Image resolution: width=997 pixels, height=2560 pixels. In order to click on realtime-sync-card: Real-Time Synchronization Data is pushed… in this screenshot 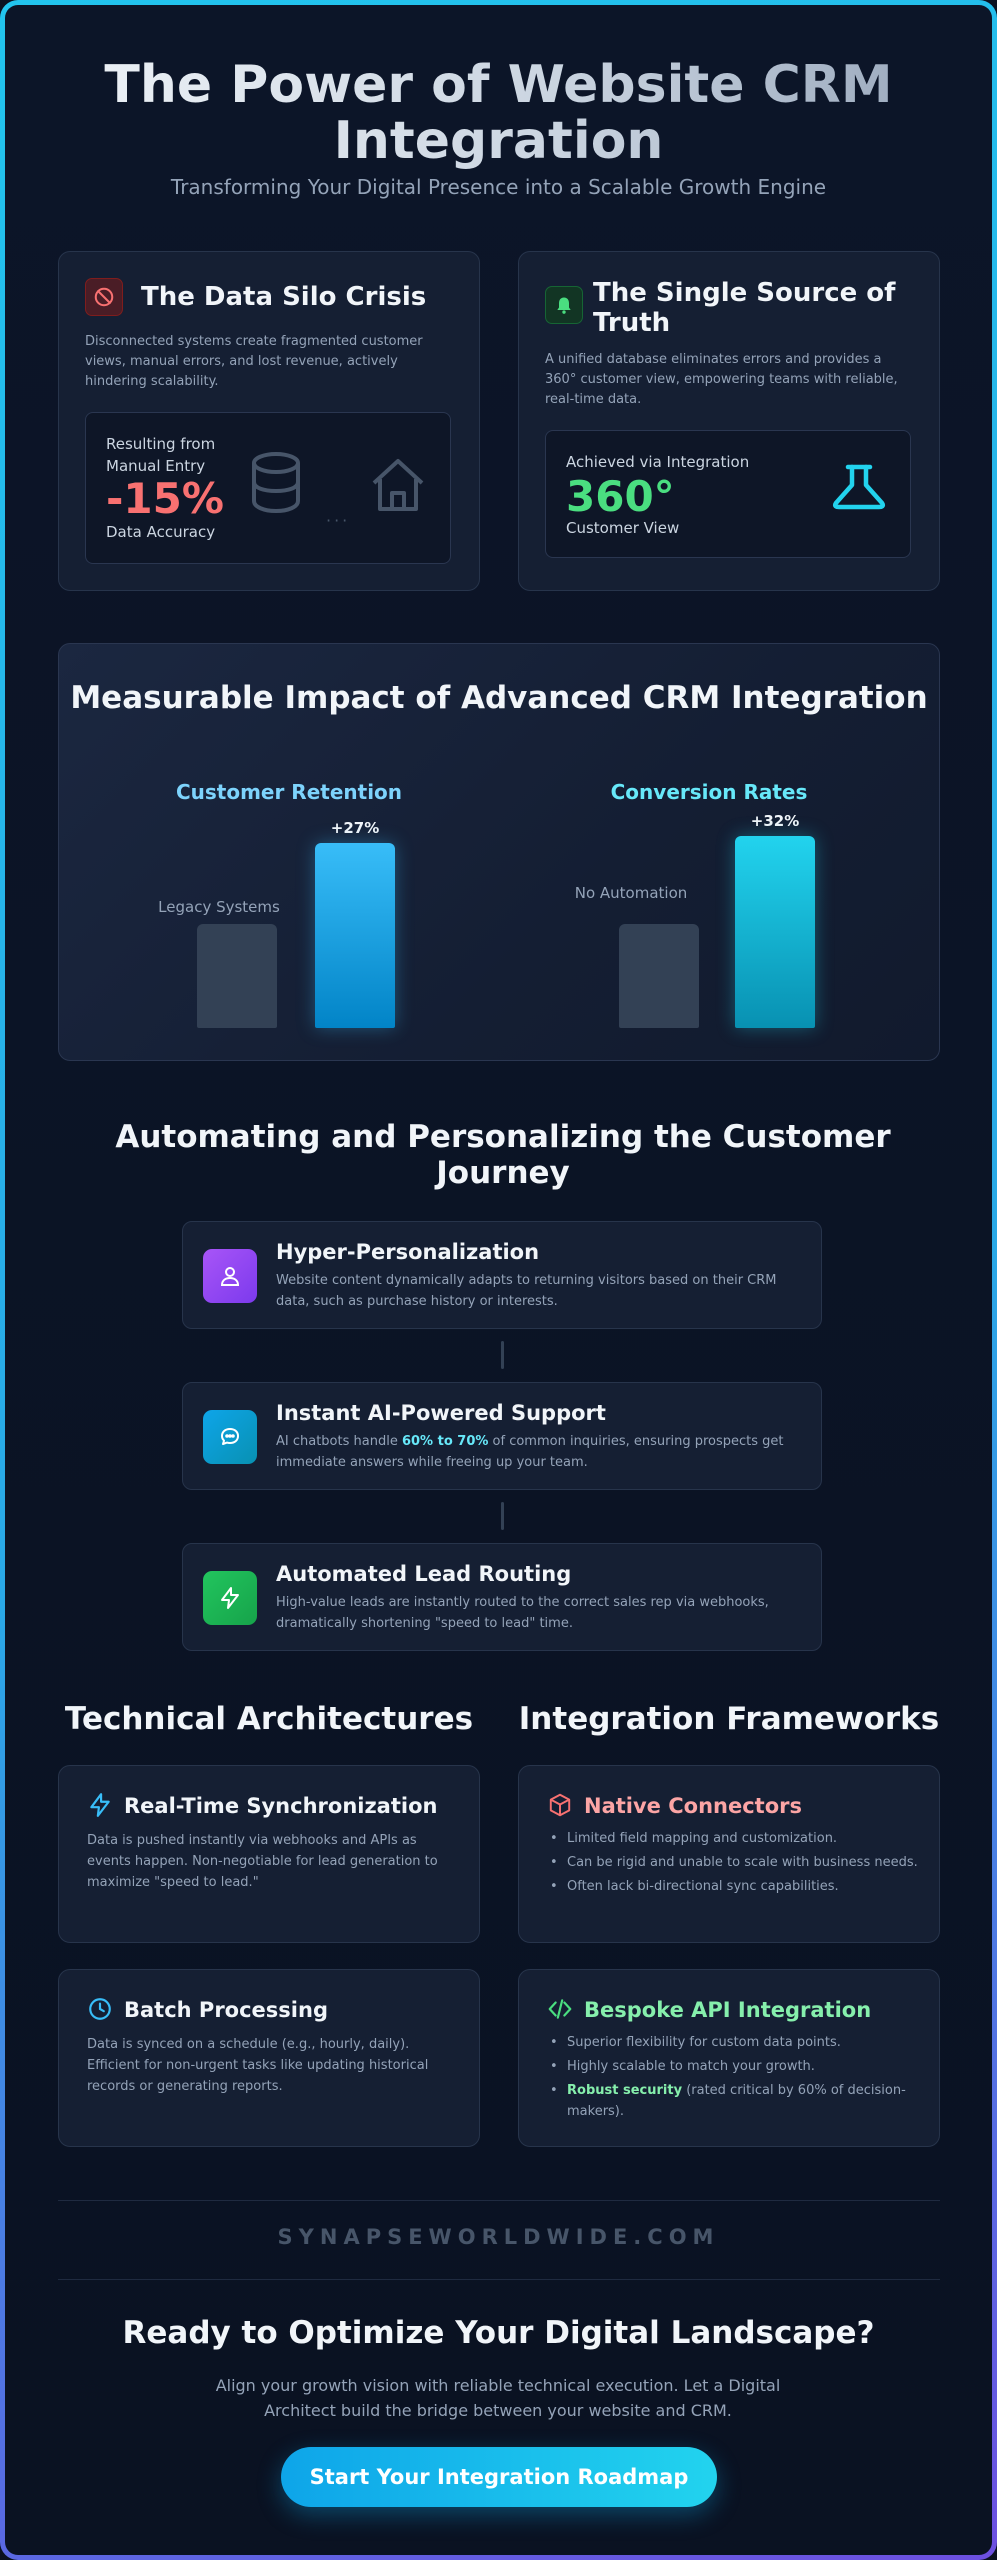, I will do `click(269, 1854)`.